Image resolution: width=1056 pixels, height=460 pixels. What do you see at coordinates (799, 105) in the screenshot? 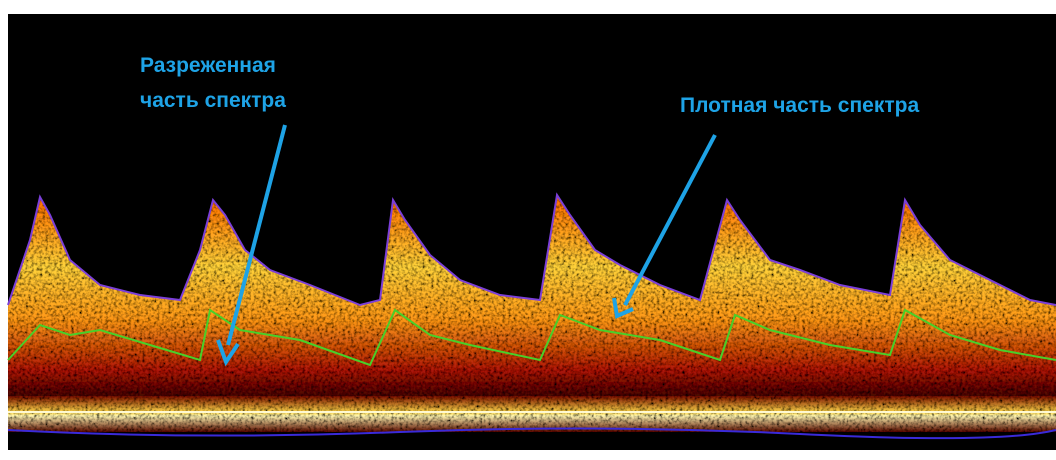
I see `annotation-dense: Плотная часть спектра` at bounding box center [799, 105].